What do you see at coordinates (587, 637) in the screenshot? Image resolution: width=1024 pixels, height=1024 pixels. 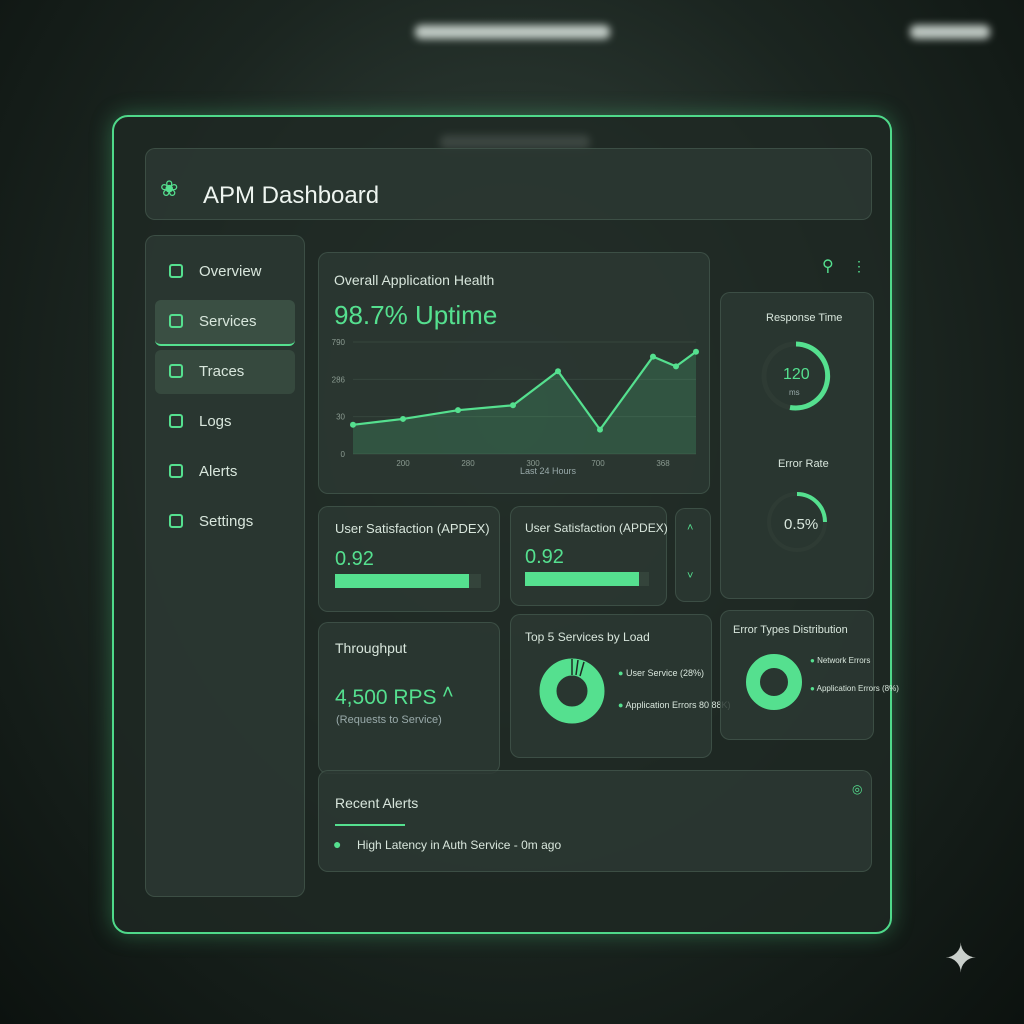 I see `card-title: Top 5 Services by Load` at bounding box center [587, 637].